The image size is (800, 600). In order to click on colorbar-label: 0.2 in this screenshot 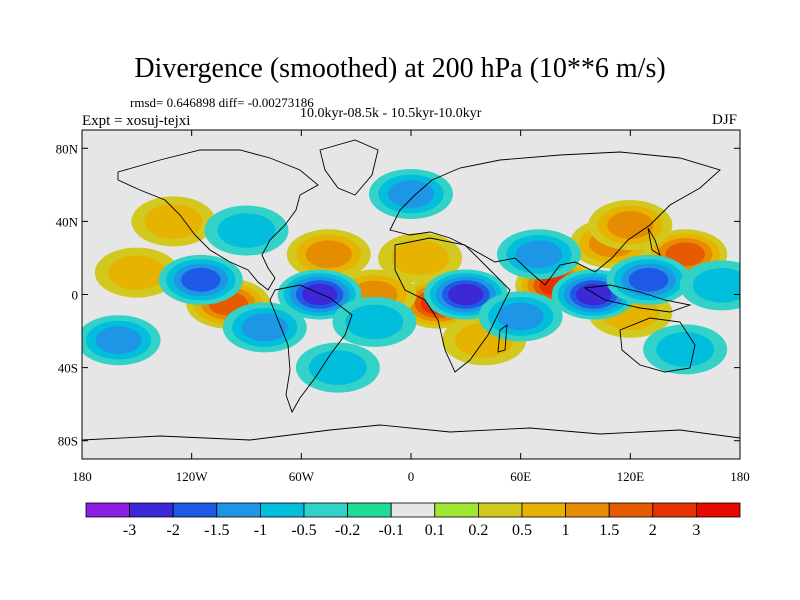, I will do `click(478, 530)`.